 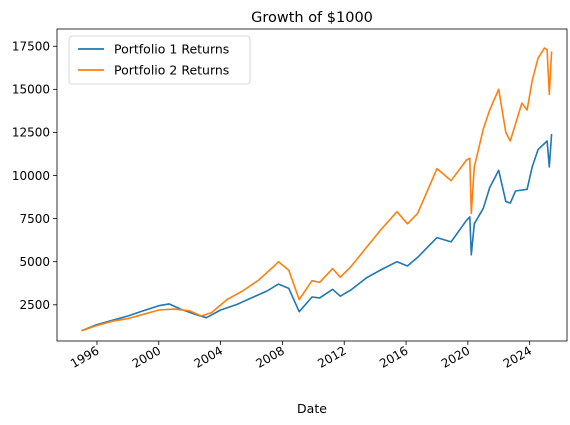 What do you see at coordinates (31, 176) in the screenshot?
I see `y-tick-label: 10000` at bounding box center [31, 176].